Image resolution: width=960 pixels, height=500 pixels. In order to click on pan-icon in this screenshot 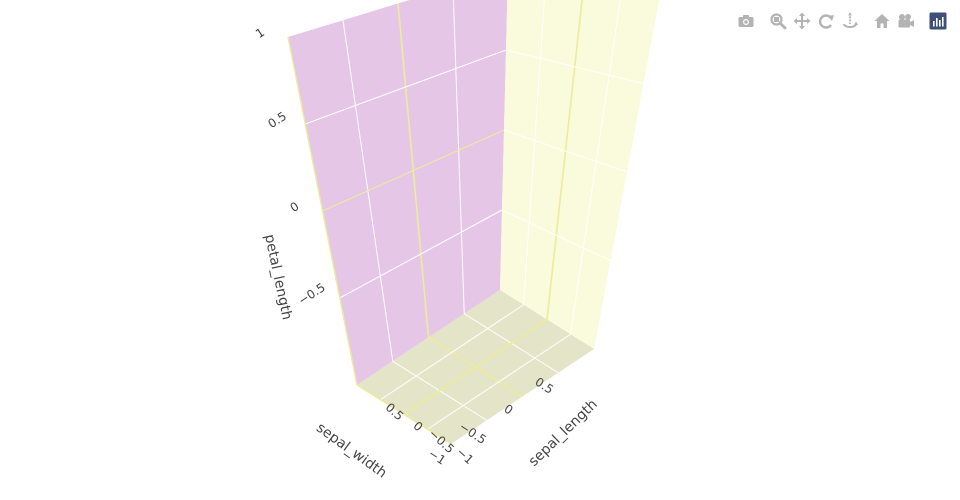, I will do `click(802, 21)`.